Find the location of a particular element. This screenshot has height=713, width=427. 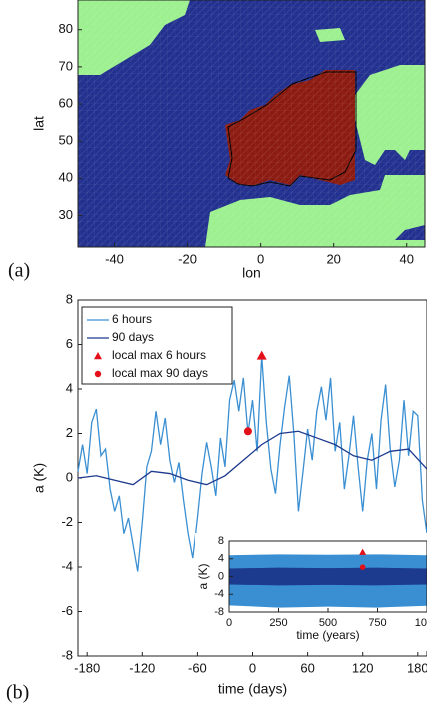

x-tick-label: 40 is located at coordinates (407, 258).